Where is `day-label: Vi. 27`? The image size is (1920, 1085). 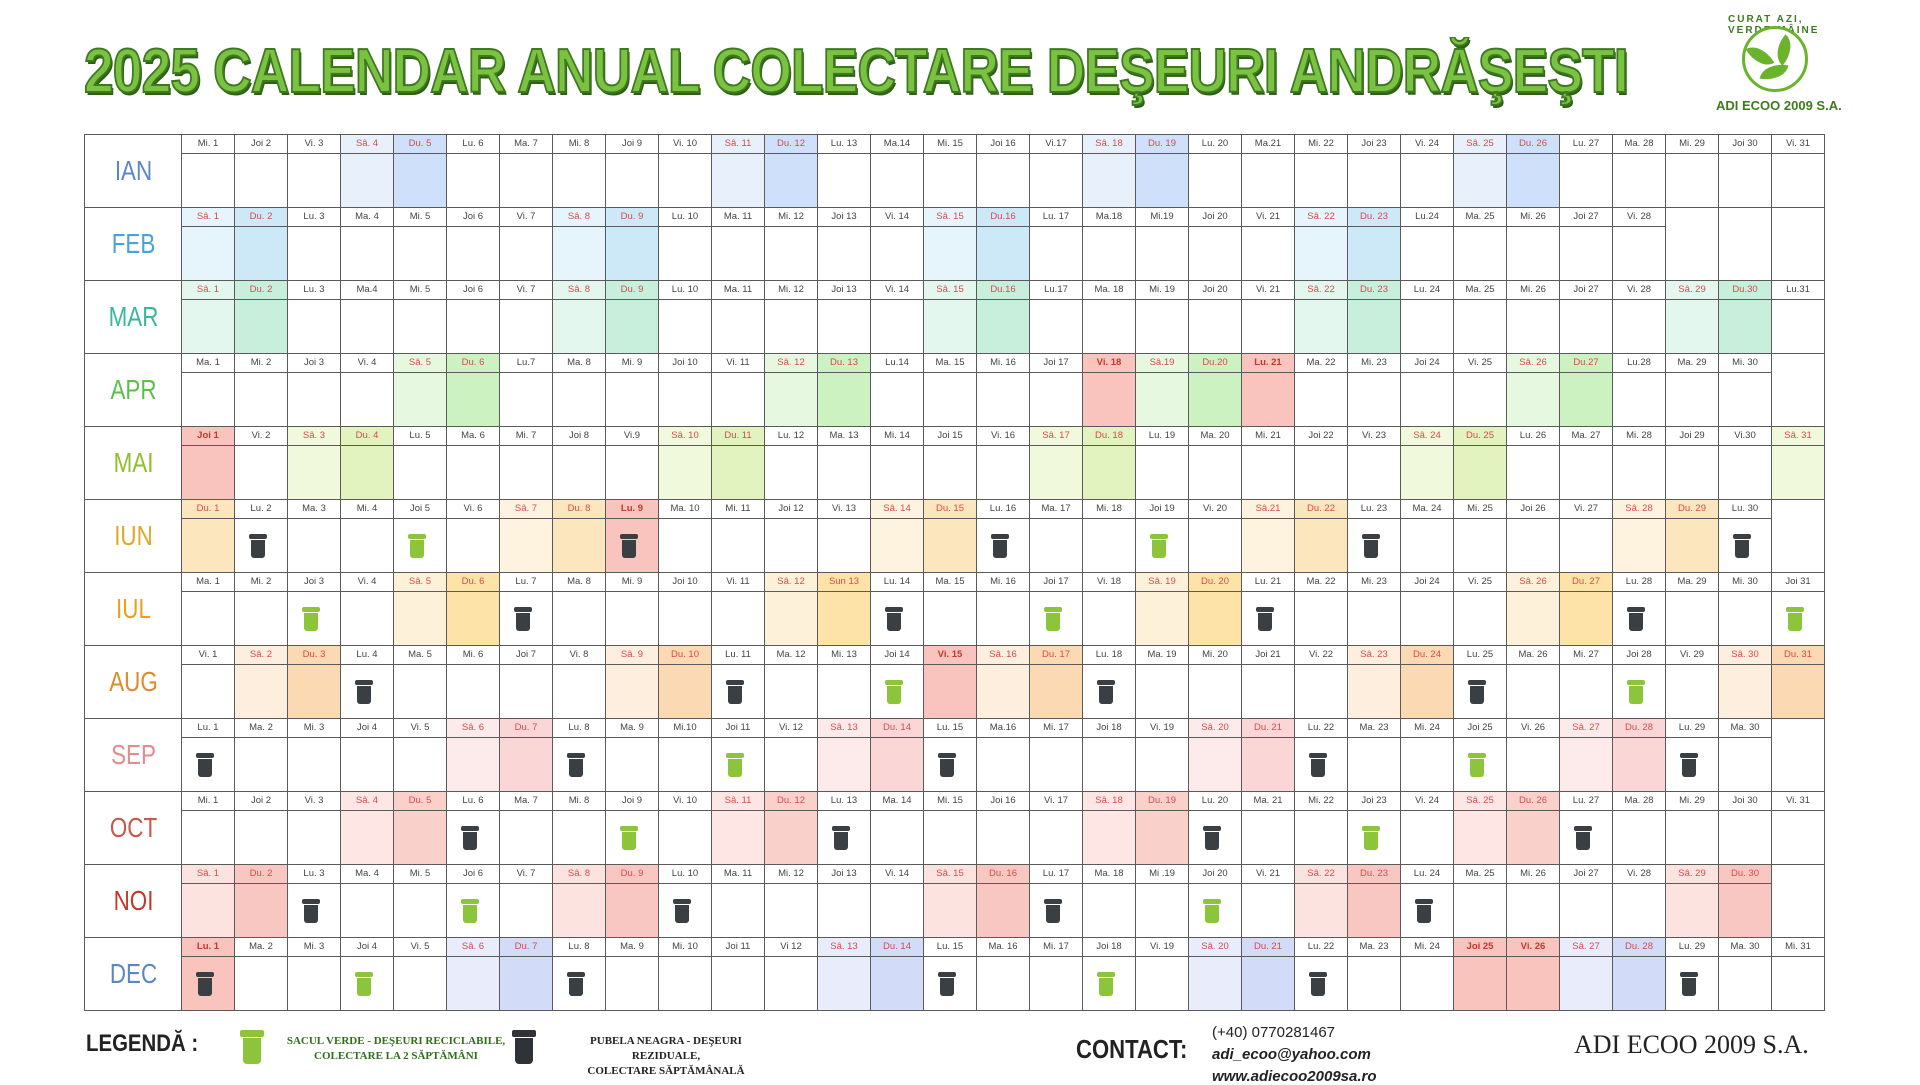
day-label: Vi. 27 is located at coordinates (1586, 508).